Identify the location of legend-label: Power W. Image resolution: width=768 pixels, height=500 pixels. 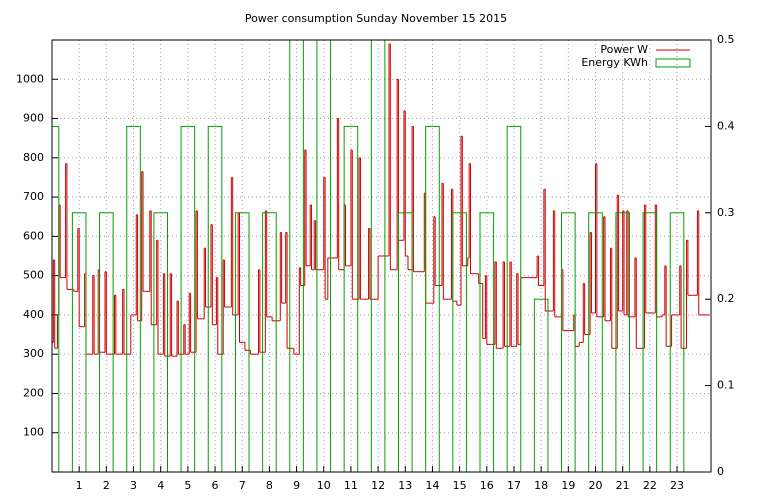
(624, 49).